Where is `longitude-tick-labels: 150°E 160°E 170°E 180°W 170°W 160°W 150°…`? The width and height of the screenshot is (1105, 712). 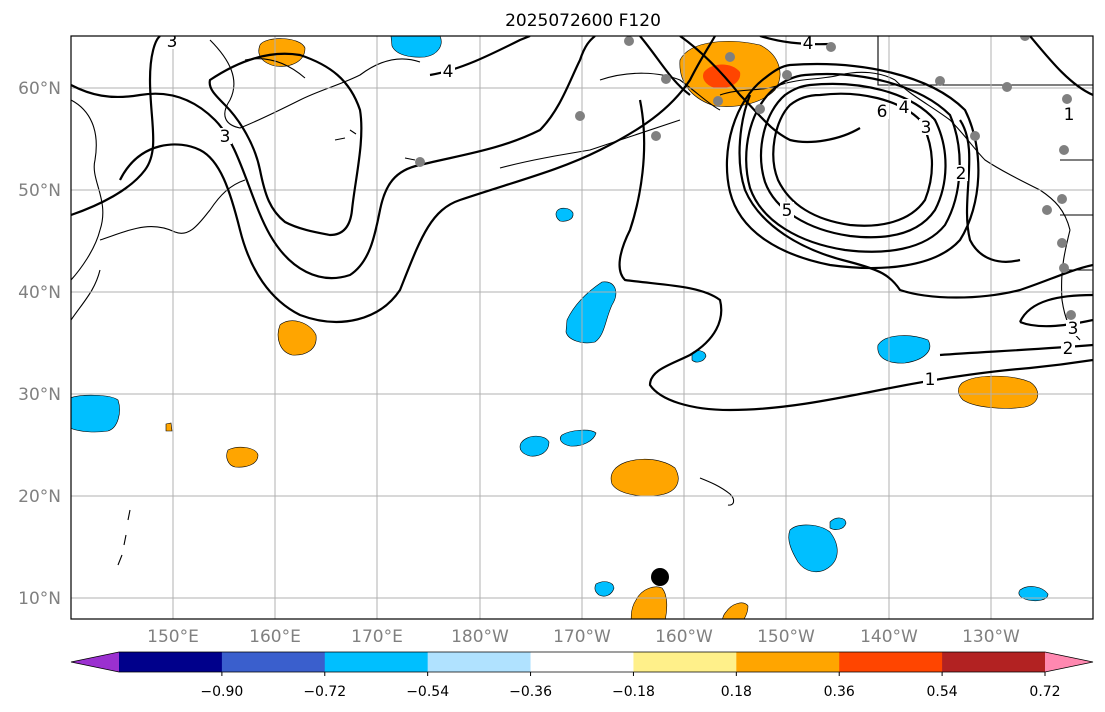 longitude-tick-labels: 150°E 160°E 170°E 180°W 170°W 160°W 150°… is located at coordinates (583, 637).